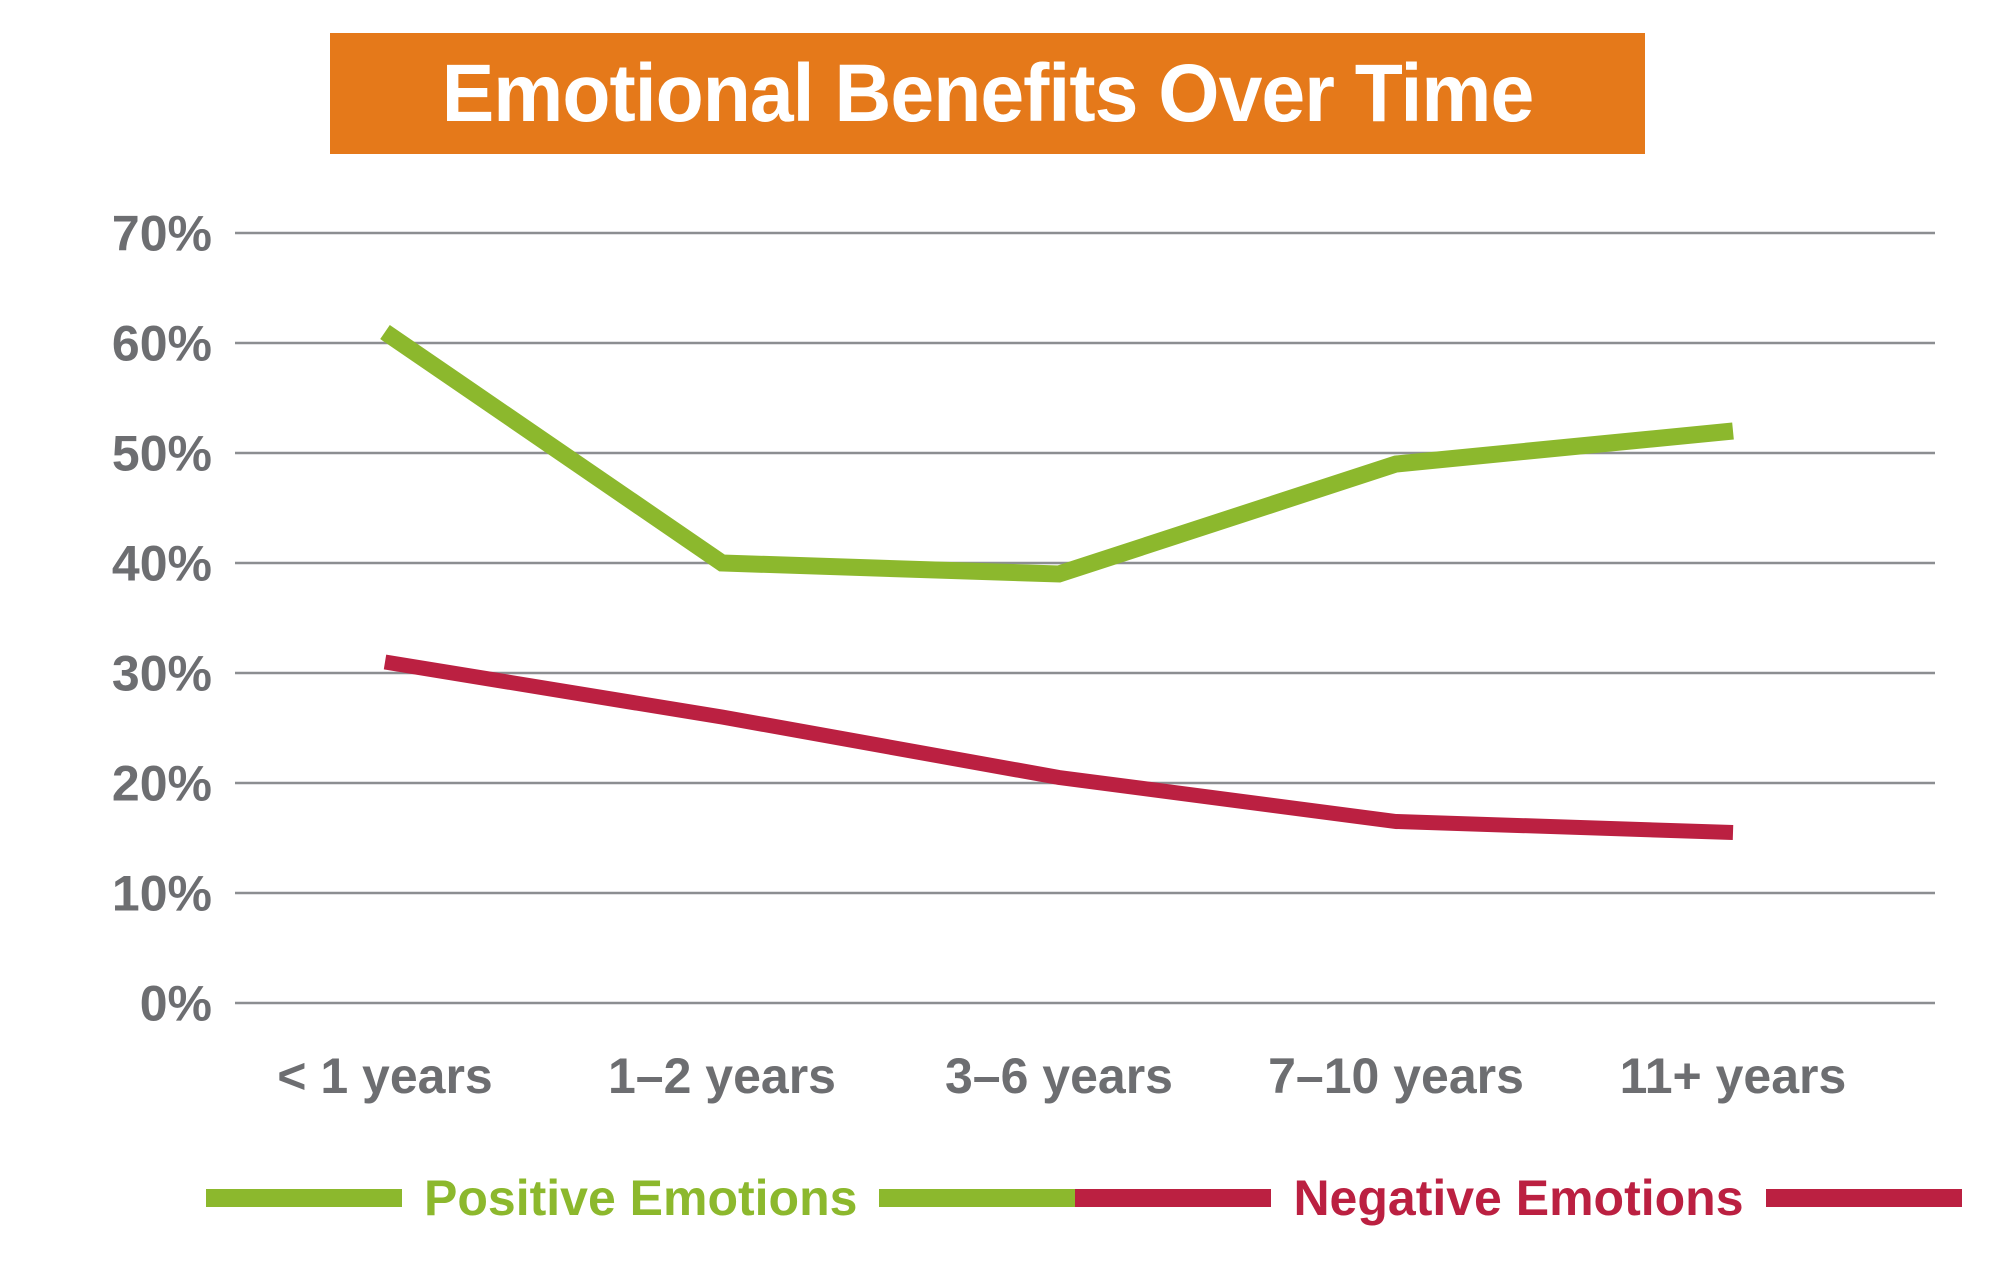  Describe the element at coordinates (176, 1004) in the screenshot. I see `y-tick-label-0%: 0%` at that location.